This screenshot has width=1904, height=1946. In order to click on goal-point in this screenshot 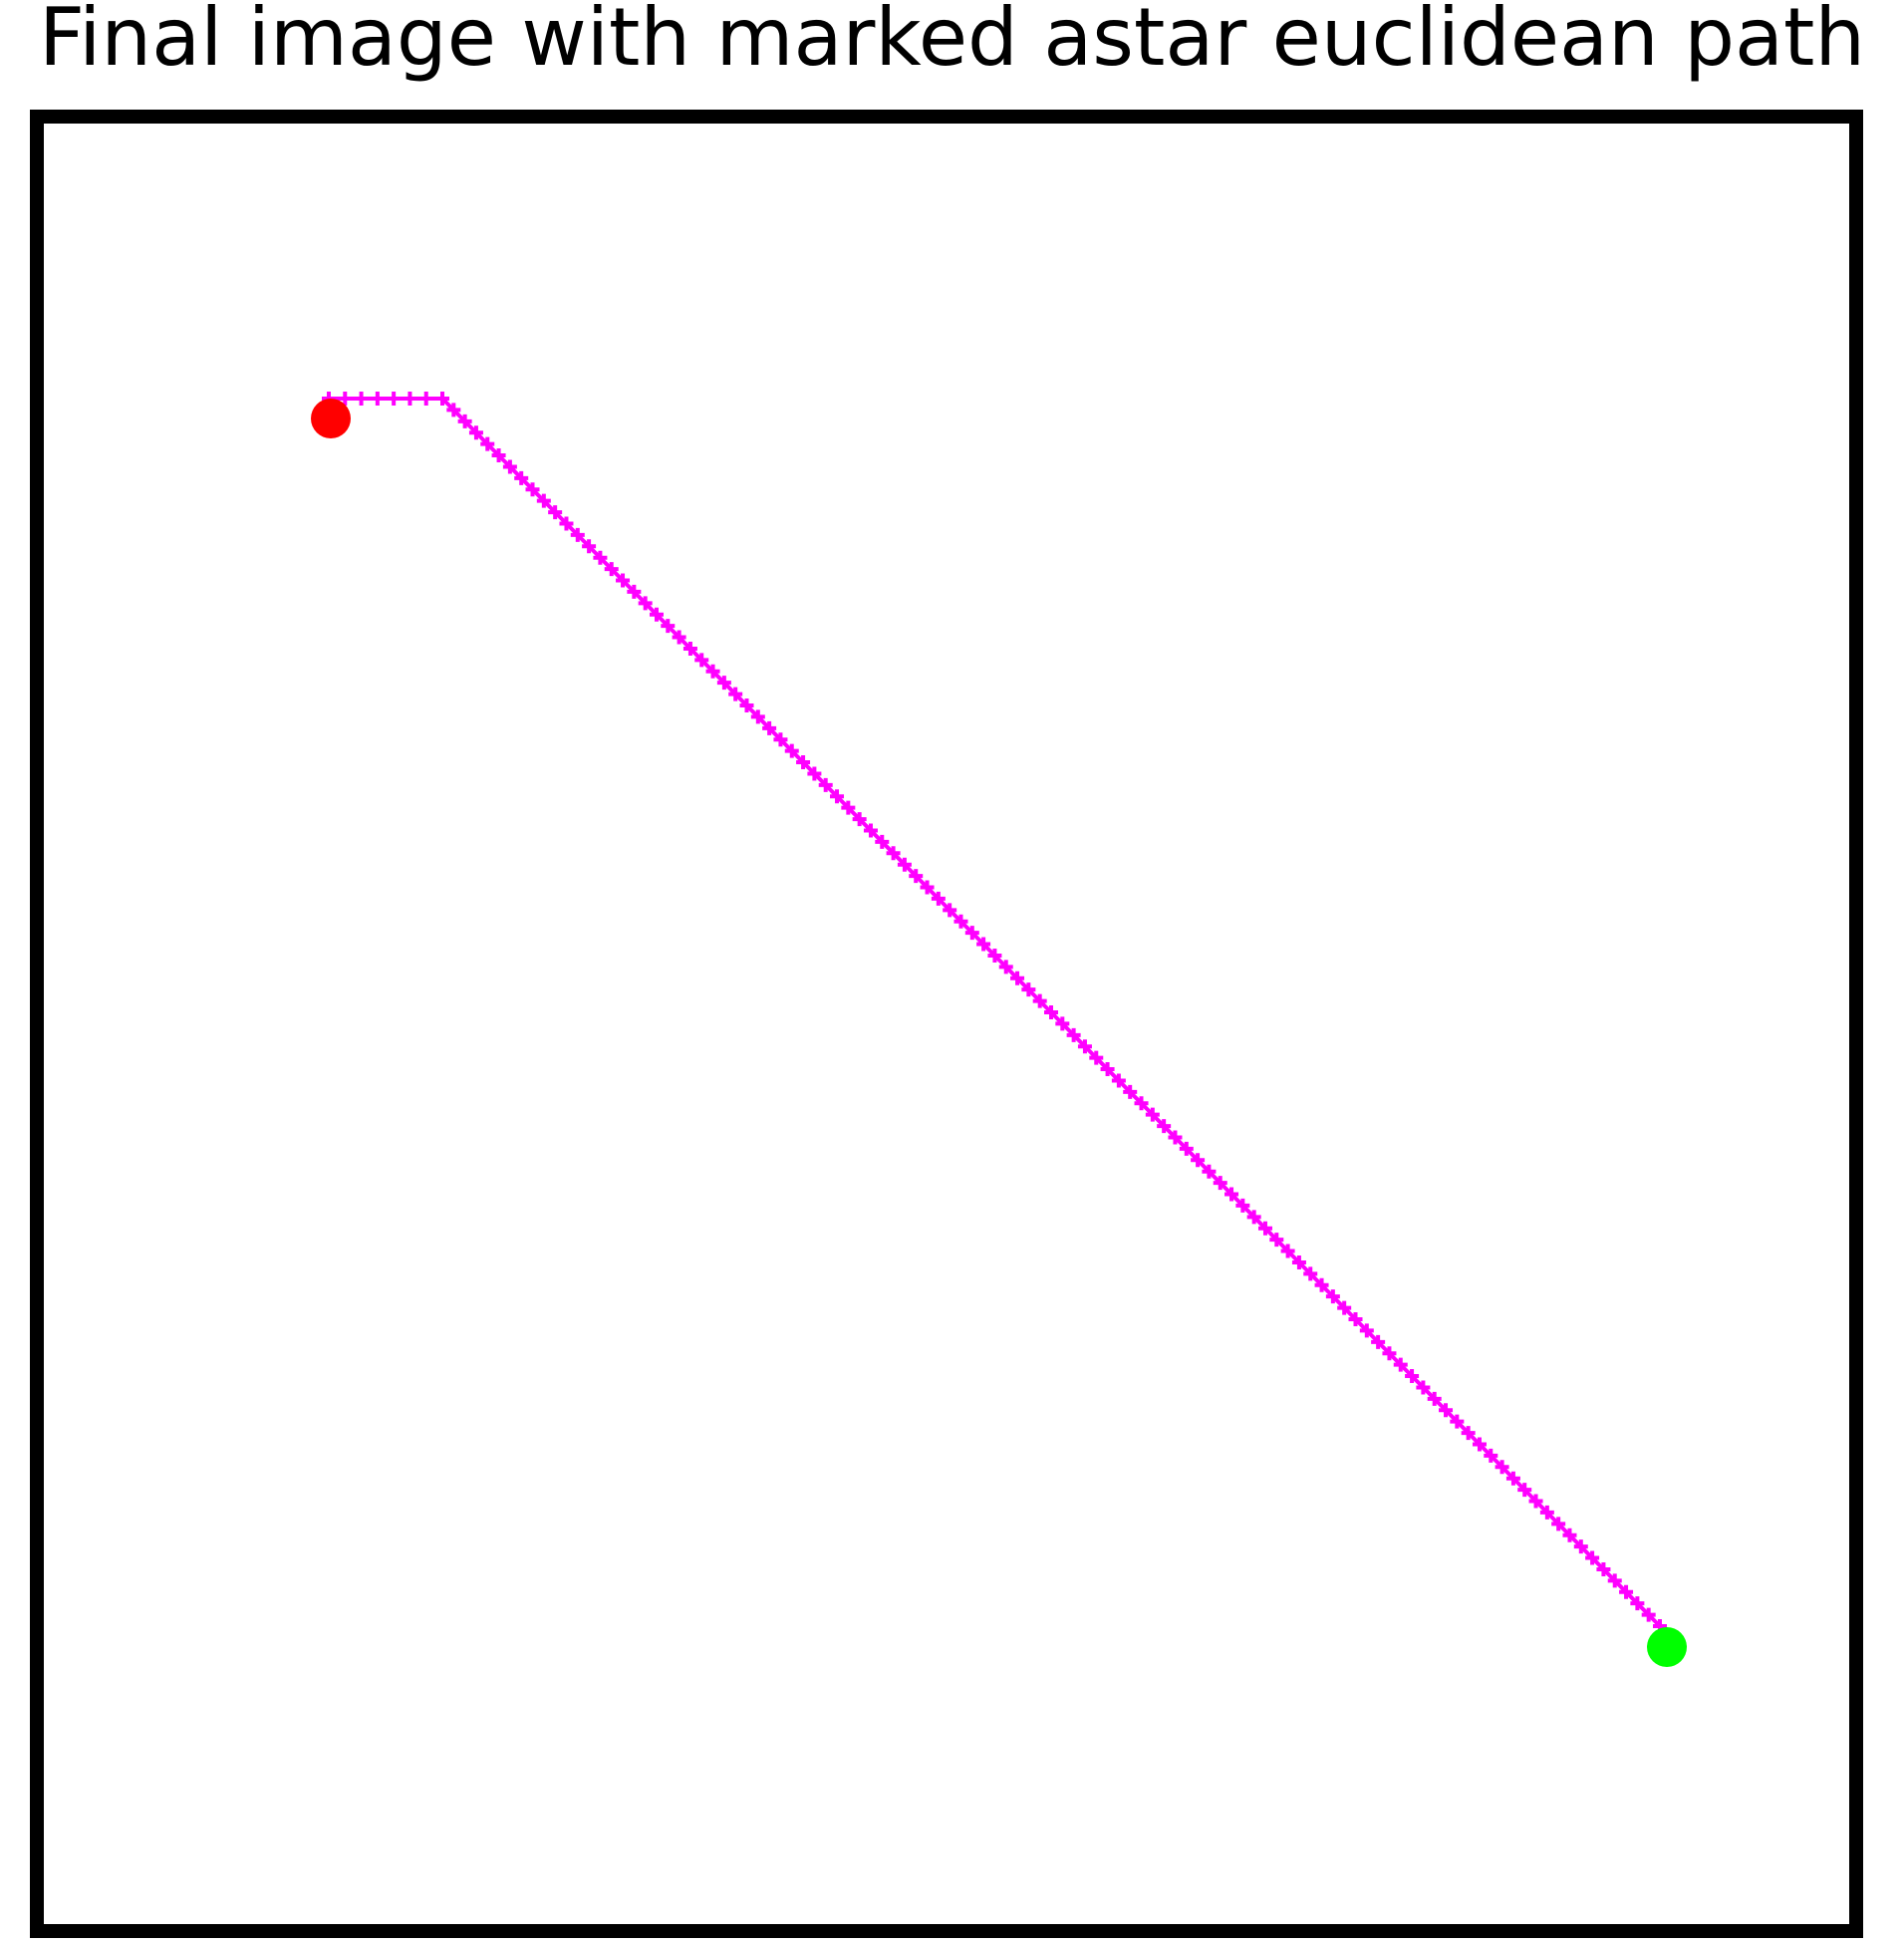, I will do `click(1667, 1647)`.